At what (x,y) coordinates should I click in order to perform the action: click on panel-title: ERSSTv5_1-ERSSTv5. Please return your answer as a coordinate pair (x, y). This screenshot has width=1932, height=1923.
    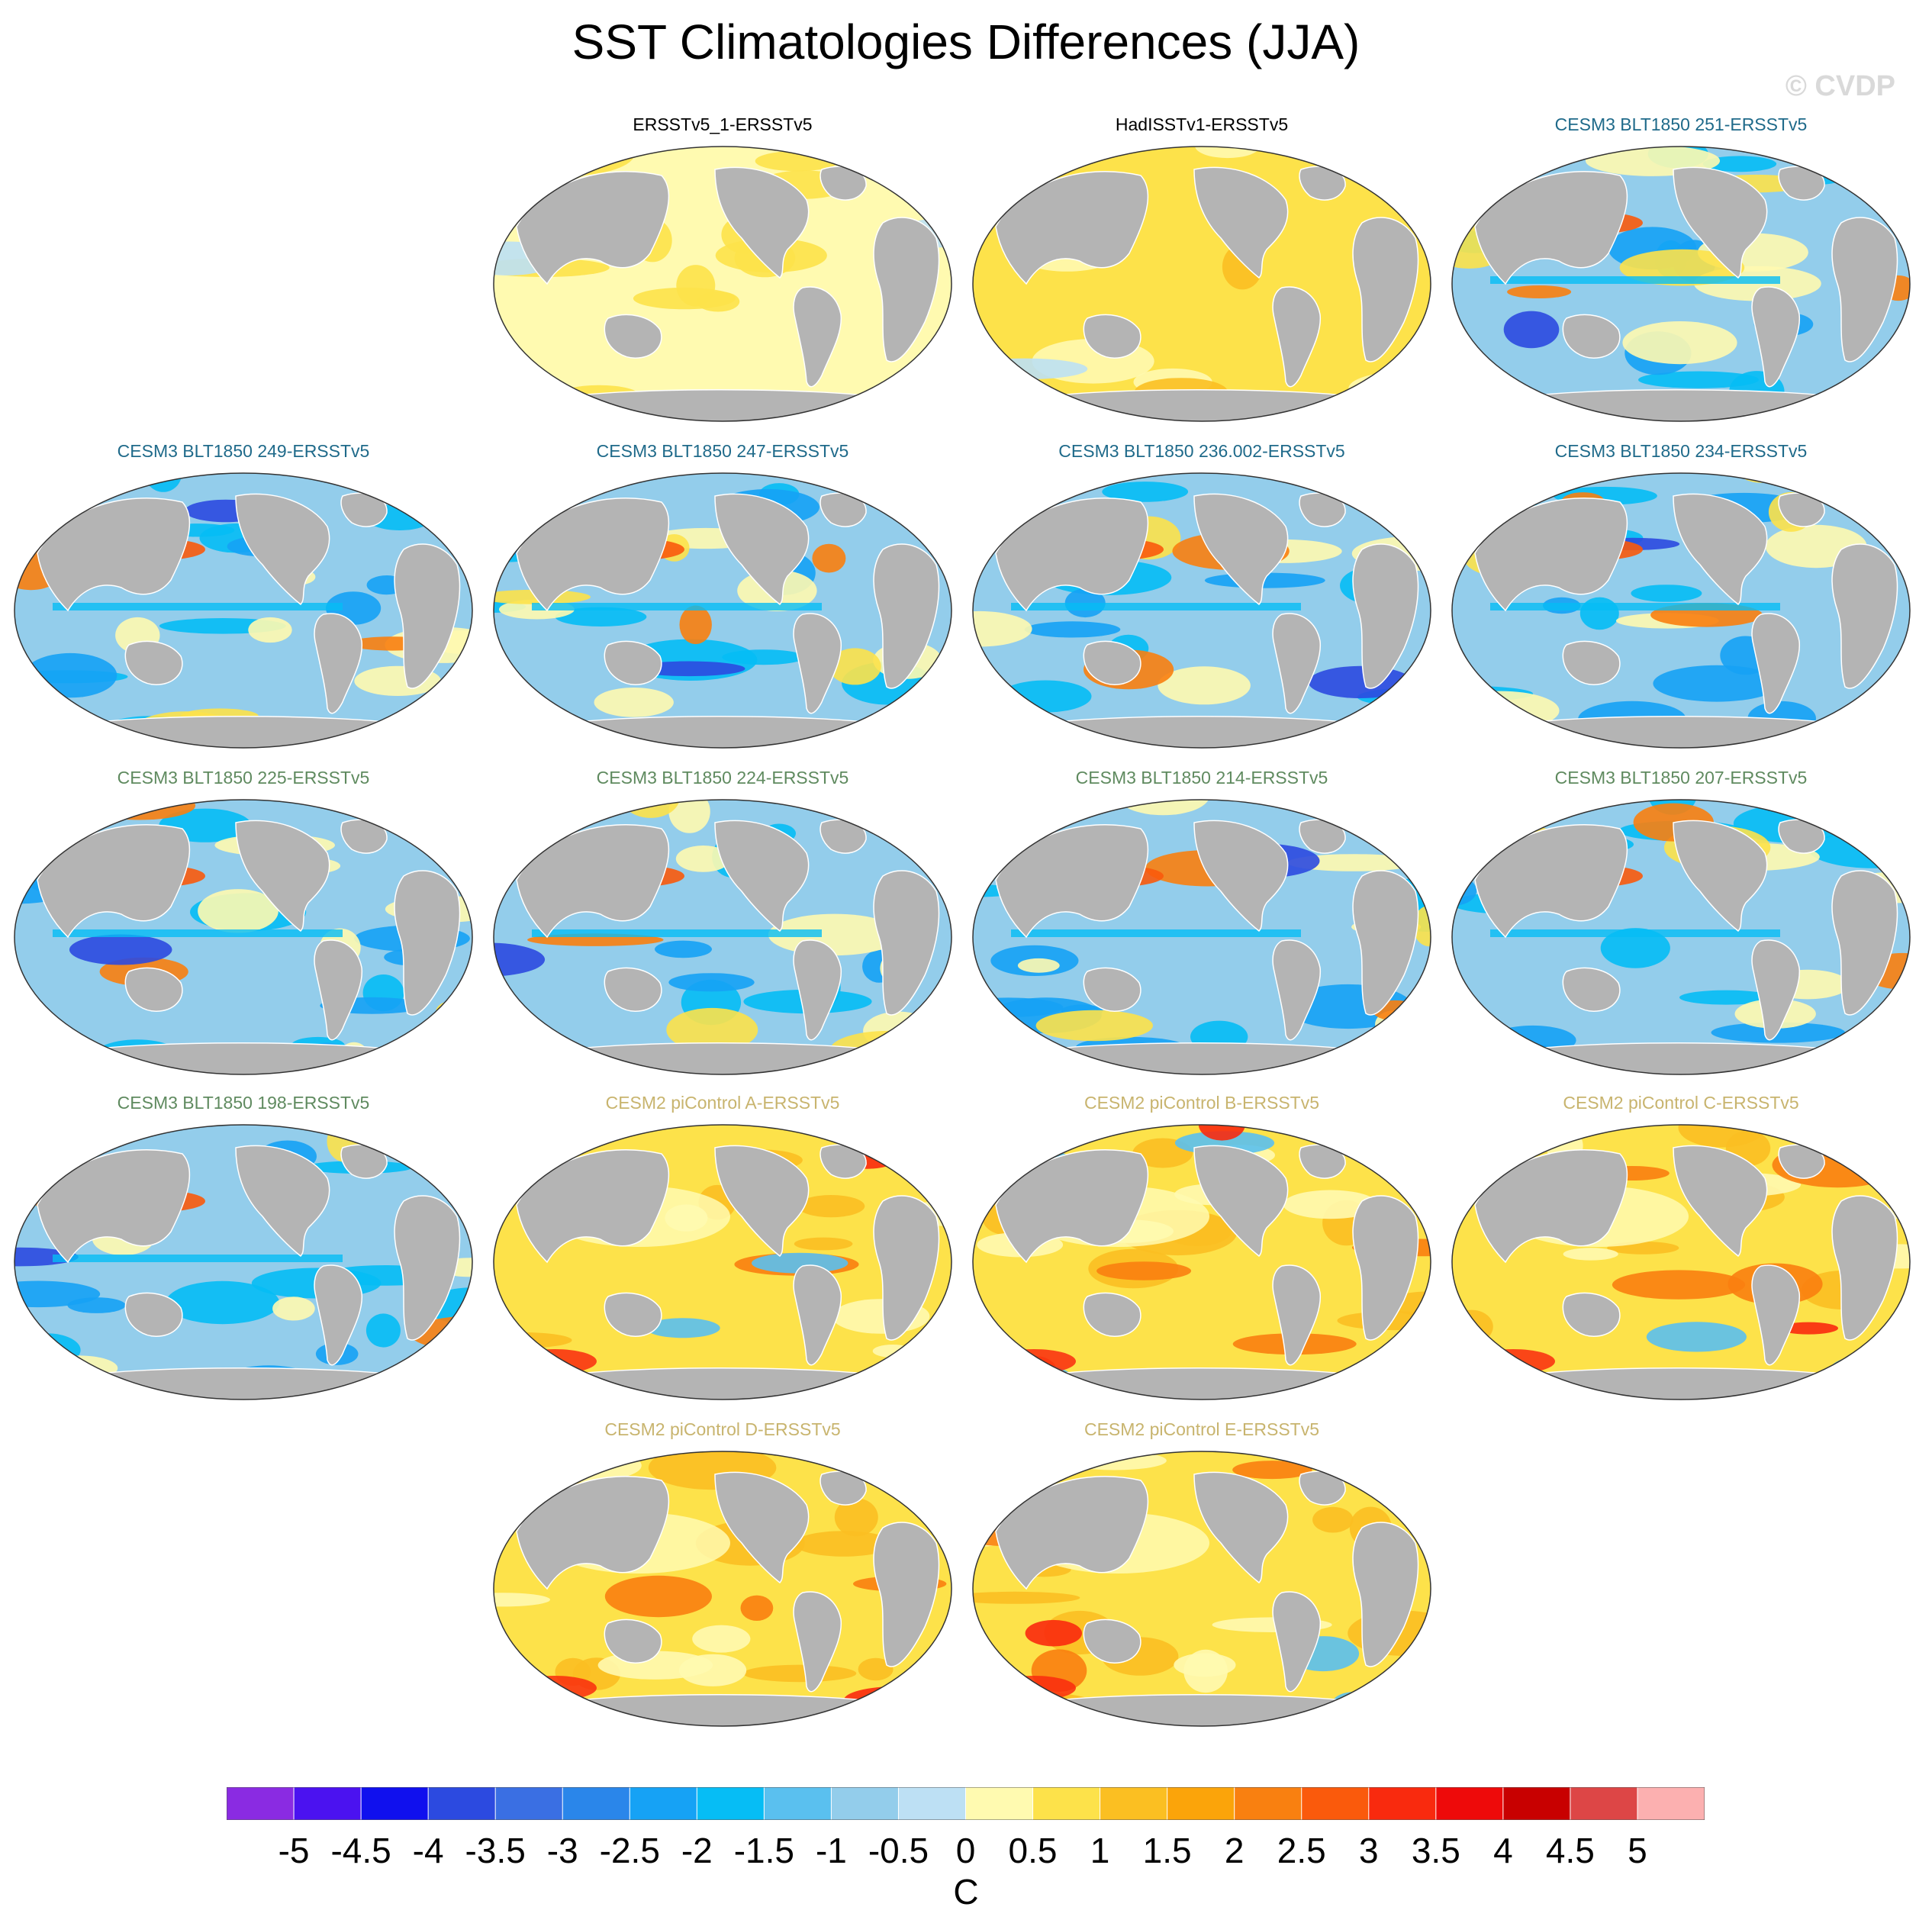
    Looking at the image, I should click on (723, 124).